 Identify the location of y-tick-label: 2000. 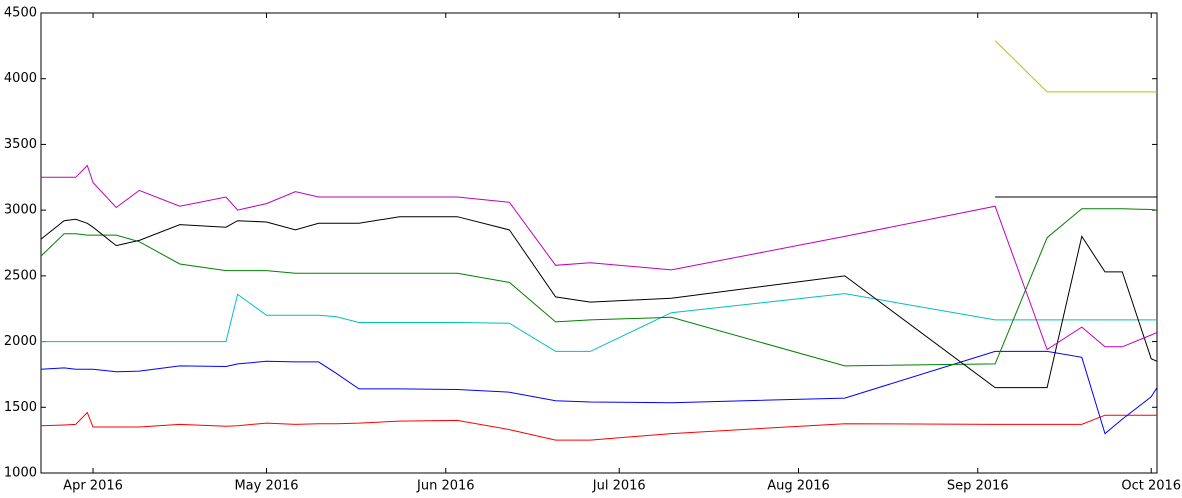
(20, 341).